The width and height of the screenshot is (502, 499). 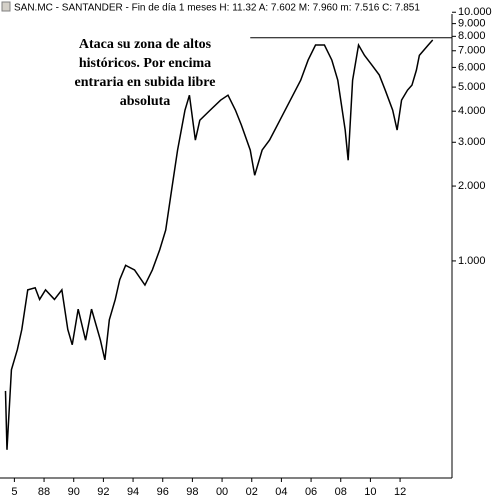 I want to click on y-tick-label: 1.000, so click(x=472, y=261).